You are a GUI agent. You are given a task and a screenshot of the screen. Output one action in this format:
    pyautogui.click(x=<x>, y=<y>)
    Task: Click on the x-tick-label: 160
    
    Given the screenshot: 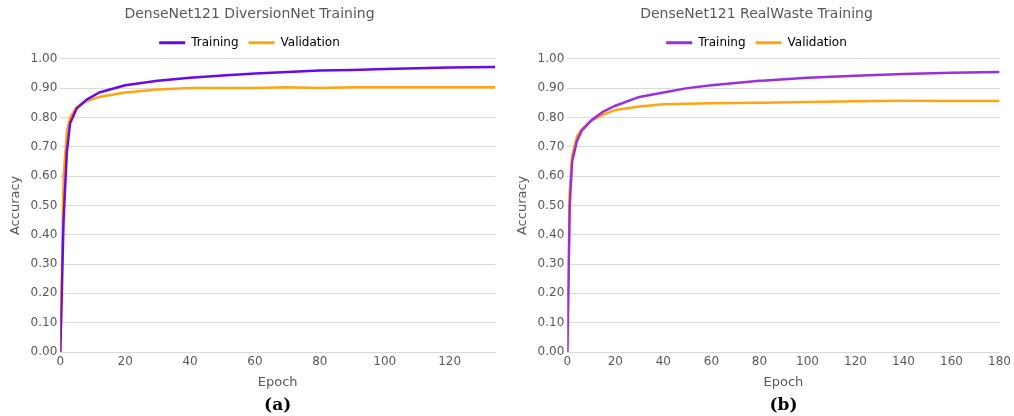 What is the action you would take?
    pyautogui.click(x=951, y=361)
    